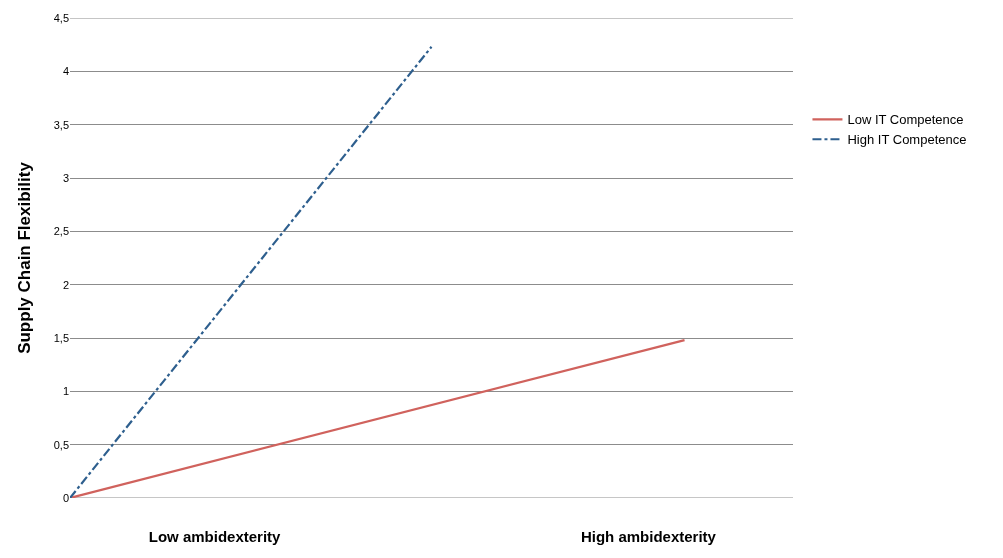 The image size is (1003, 558). Describe the element at coordinates (65, 71) in the screenshot. I see `y-tick-label: 4` at that location.